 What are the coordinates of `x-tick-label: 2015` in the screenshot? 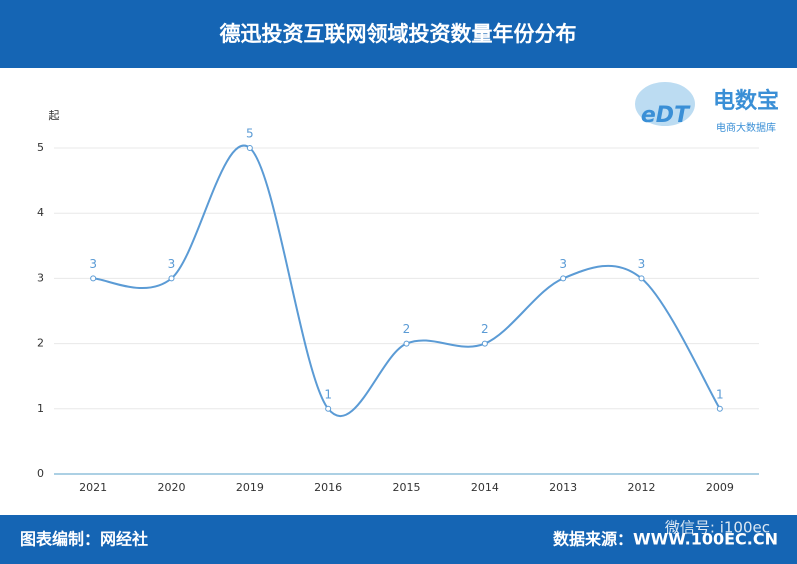 It's located at (407, 487).